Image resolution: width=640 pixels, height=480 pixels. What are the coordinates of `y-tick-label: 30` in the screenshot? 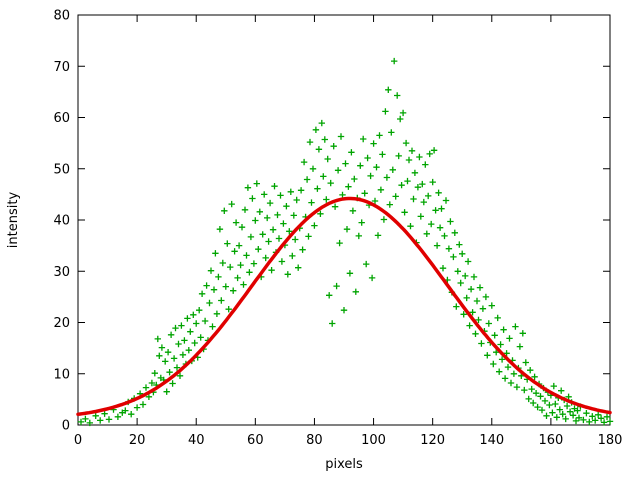 It's located at (61, 272).